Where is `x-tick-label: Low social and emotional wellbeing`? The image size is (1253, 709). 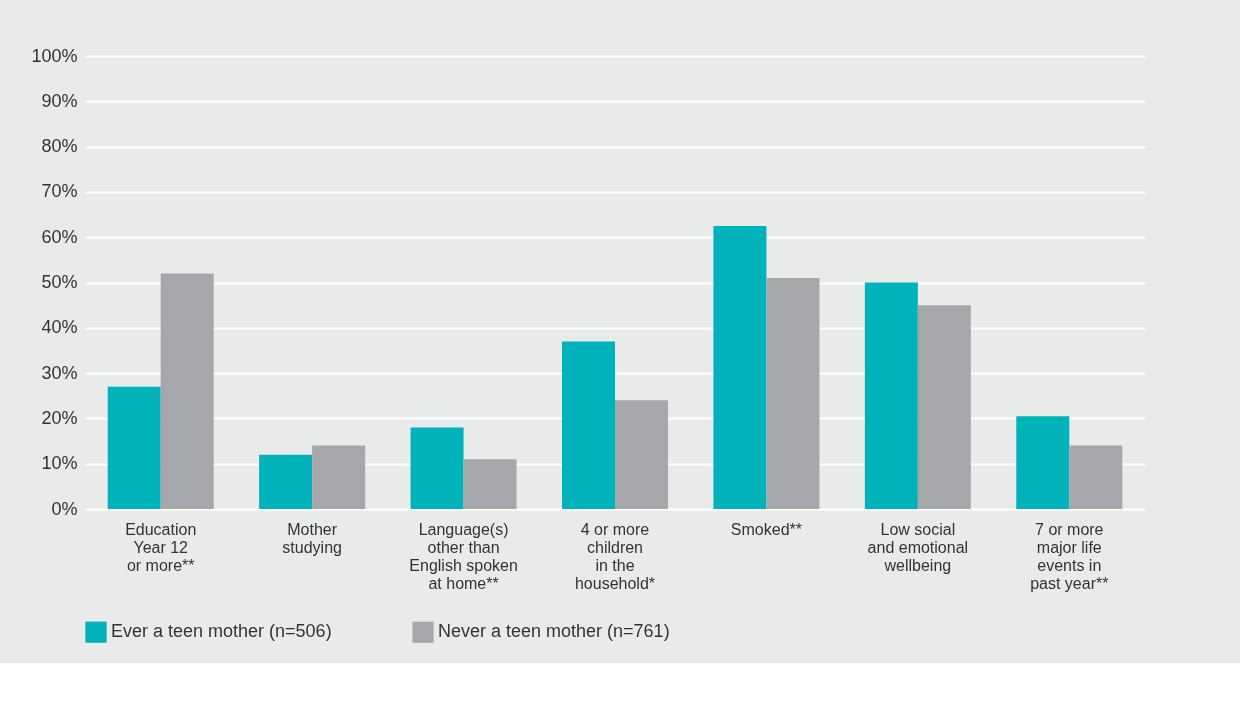 x-tick-label: Low social and emotional wellbeing is located at coordinates (918, 547).